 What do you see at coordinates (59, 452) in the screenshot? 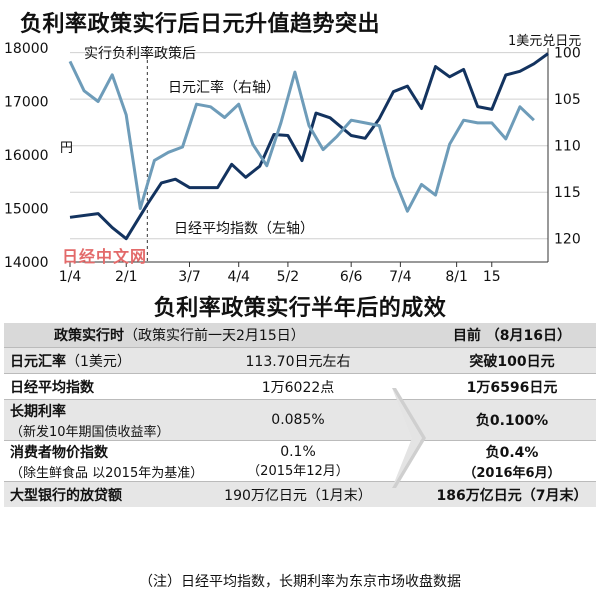
I see `row-label-text: 消费者物价指数` at bounding box center [59, 452].